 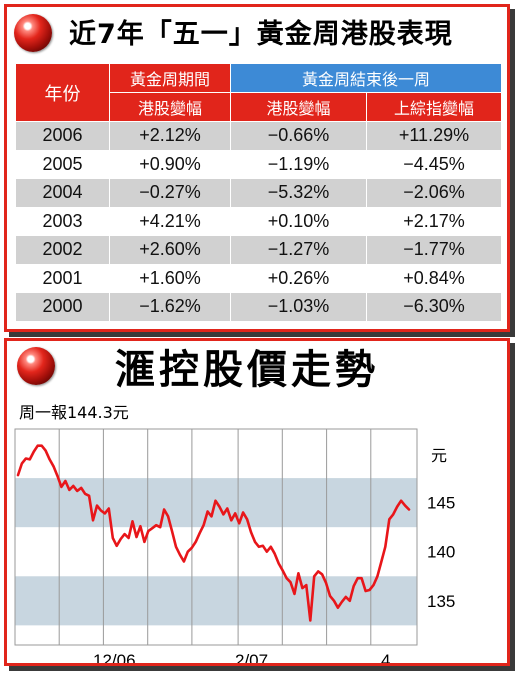 What do you see at coordinates (114, 657) in the screenshot?
I see `x-tick-label: 12/06` at bounding box center [114, 657].